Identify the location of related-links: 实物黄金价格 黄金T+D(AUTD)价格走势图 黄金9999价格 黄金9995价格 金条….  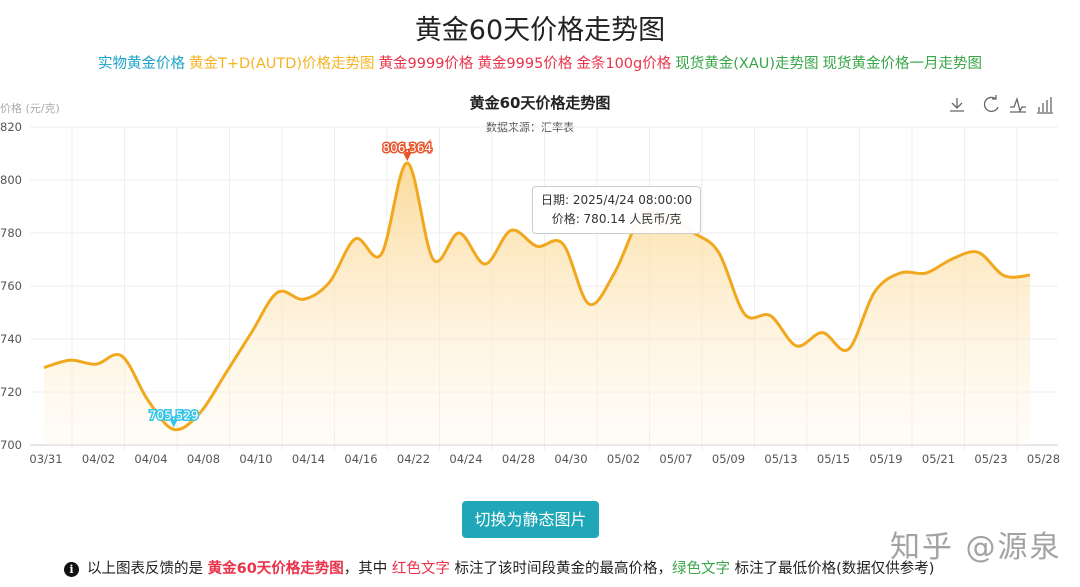
(540, 62).